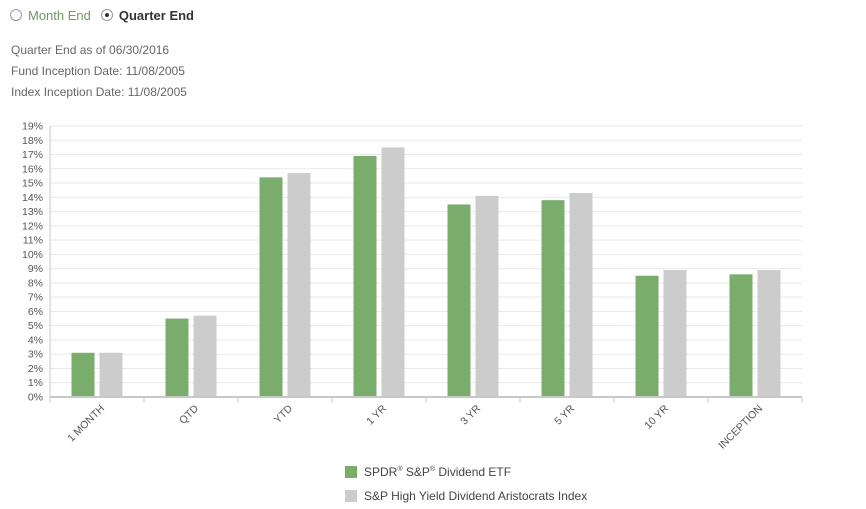 This screenshot has height=509, width=866. What do you see at coordinates (32, 255) in the screenshot?
I see `y-tick-label: 10%` at bounding box center [32, 255].